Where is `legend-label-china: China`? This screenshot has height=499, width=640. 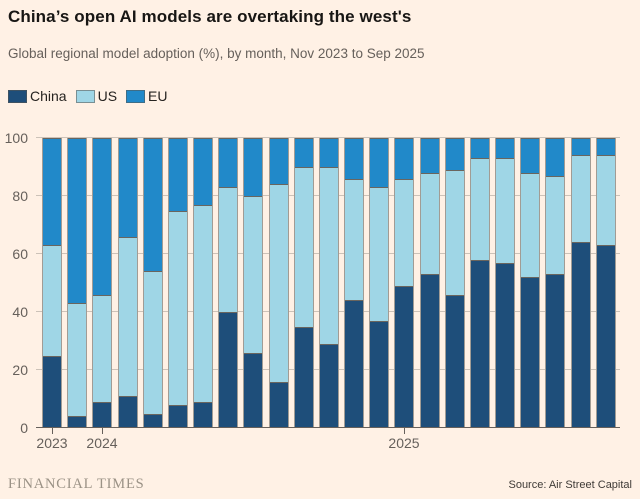
legend-label-china: China is located at coordinates (48, 96).